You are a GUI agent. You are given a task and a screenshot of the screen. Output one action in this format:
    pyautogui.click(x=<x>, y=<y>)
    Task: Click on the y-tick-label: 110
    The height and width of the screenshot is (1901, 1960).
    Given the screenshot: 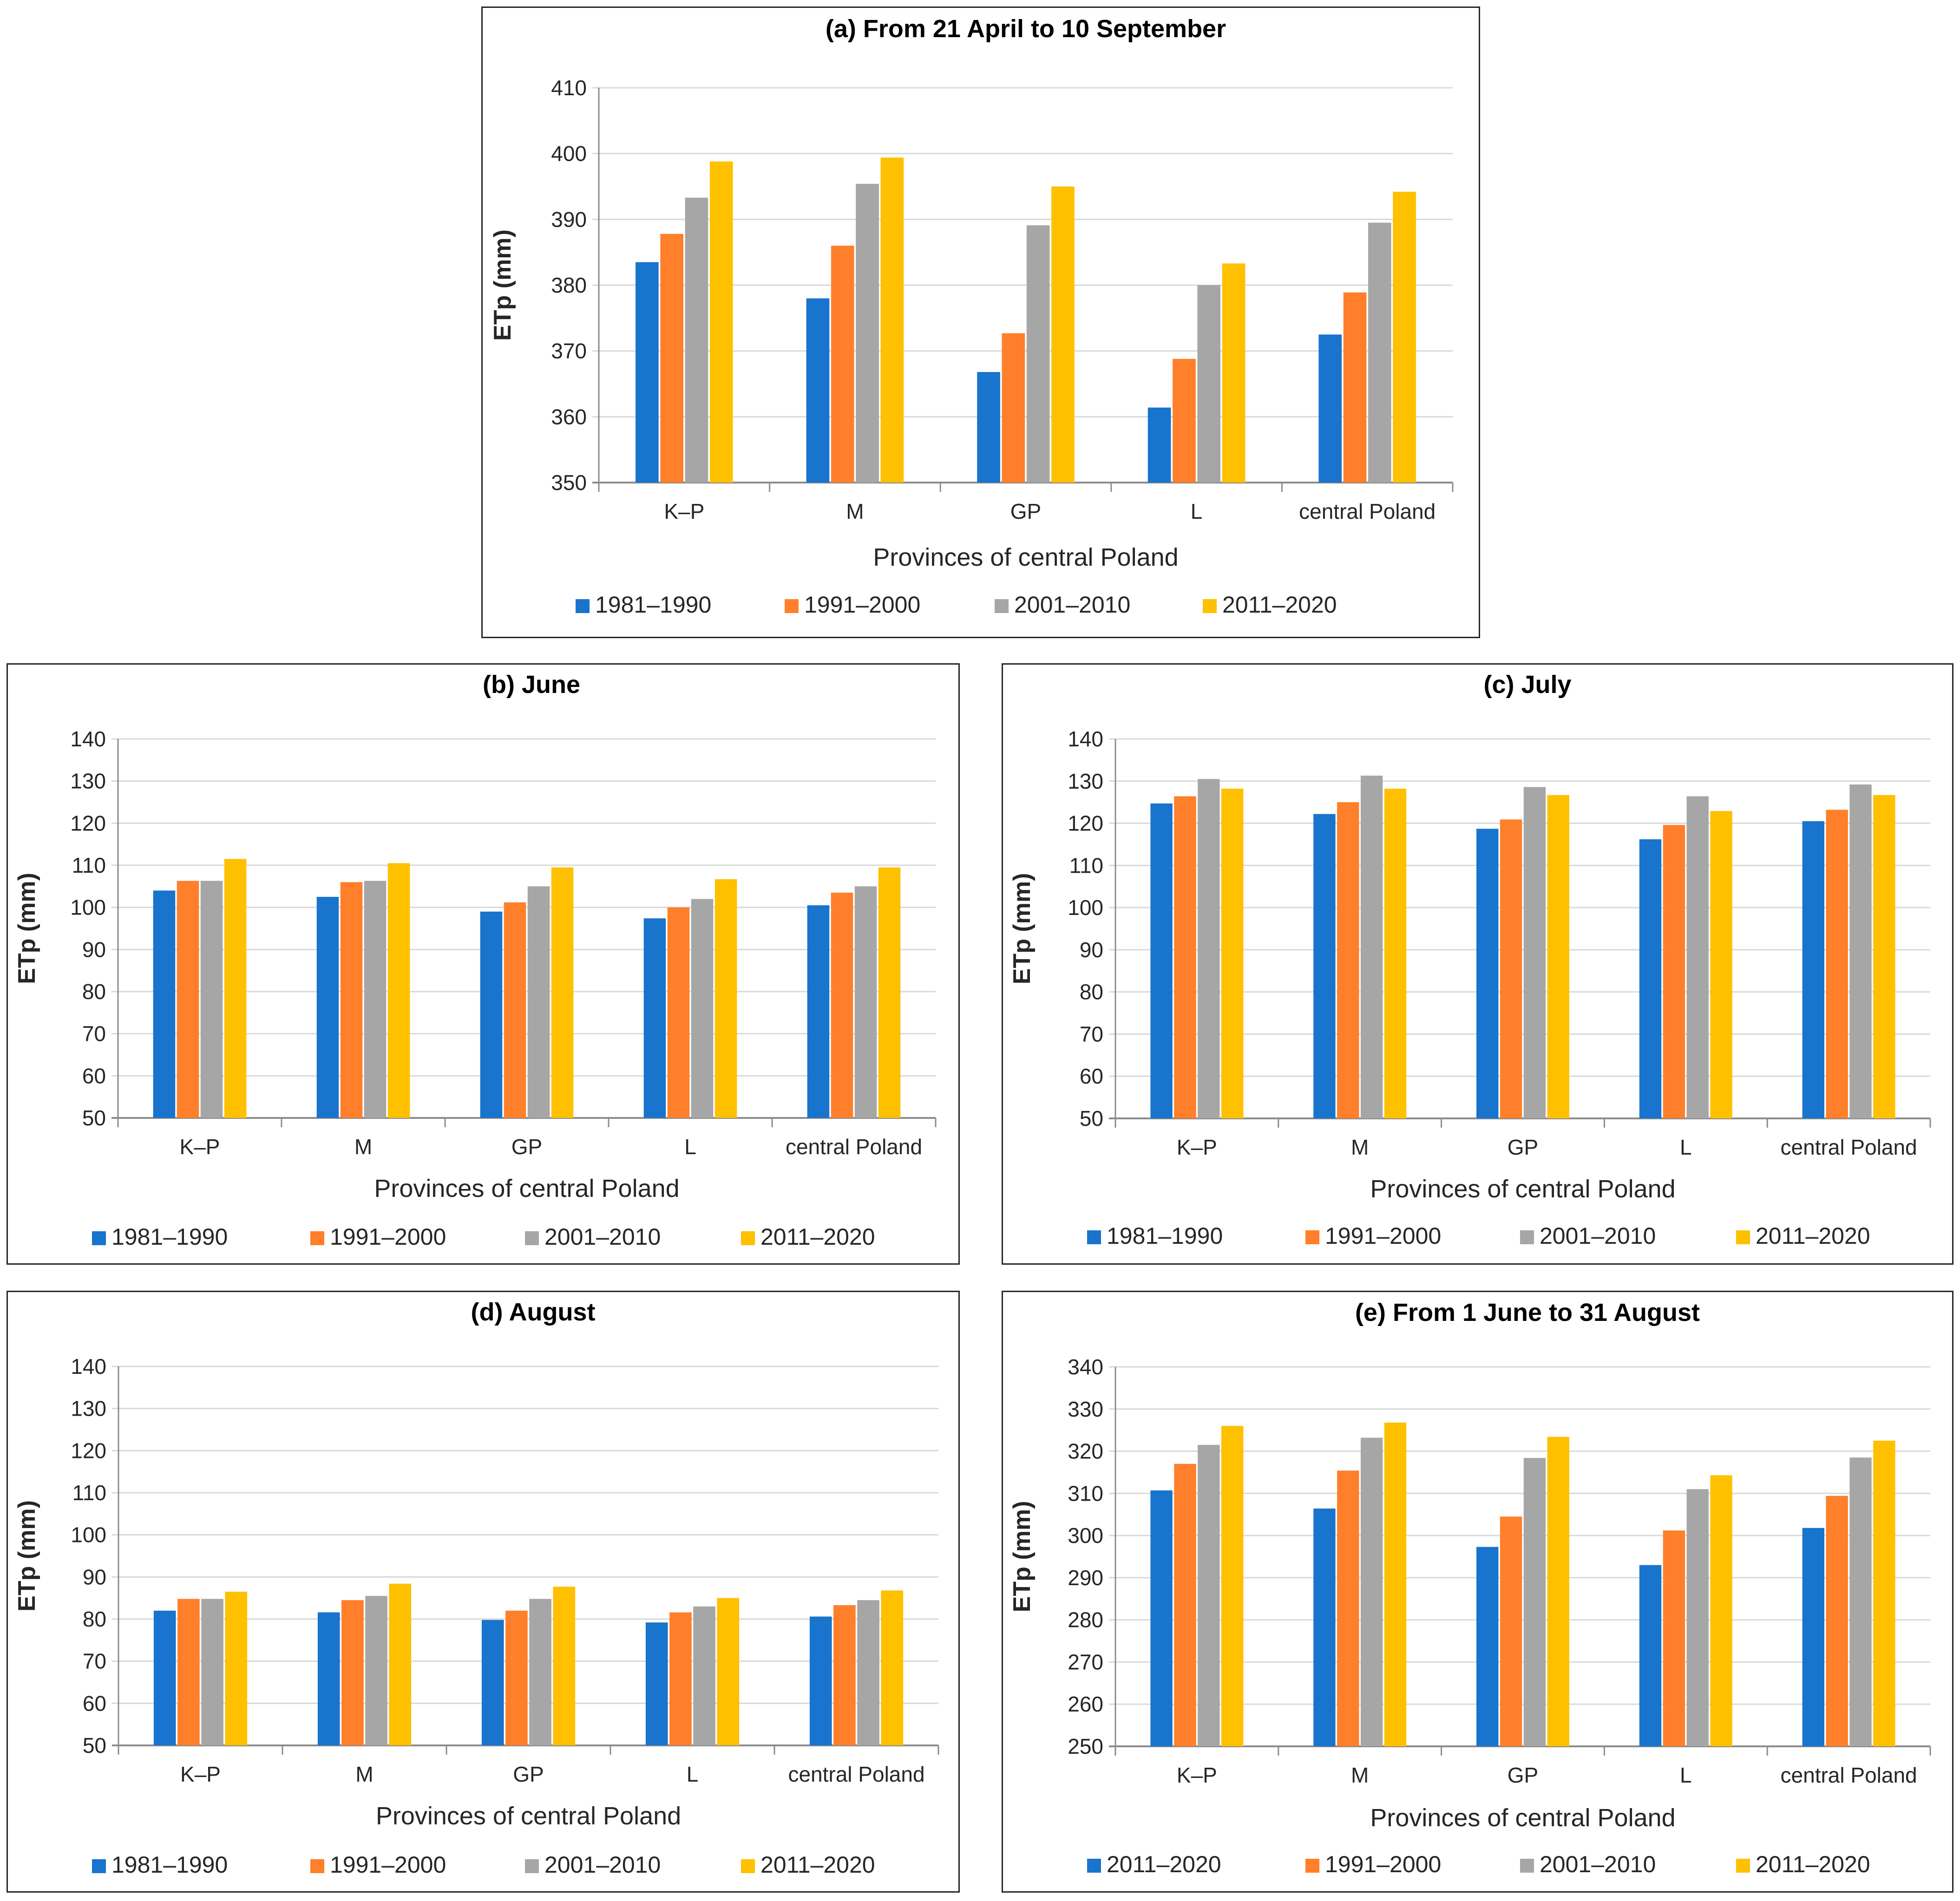 What is the action you would take?
    pyautogui.click(x=1086, y=865)
    